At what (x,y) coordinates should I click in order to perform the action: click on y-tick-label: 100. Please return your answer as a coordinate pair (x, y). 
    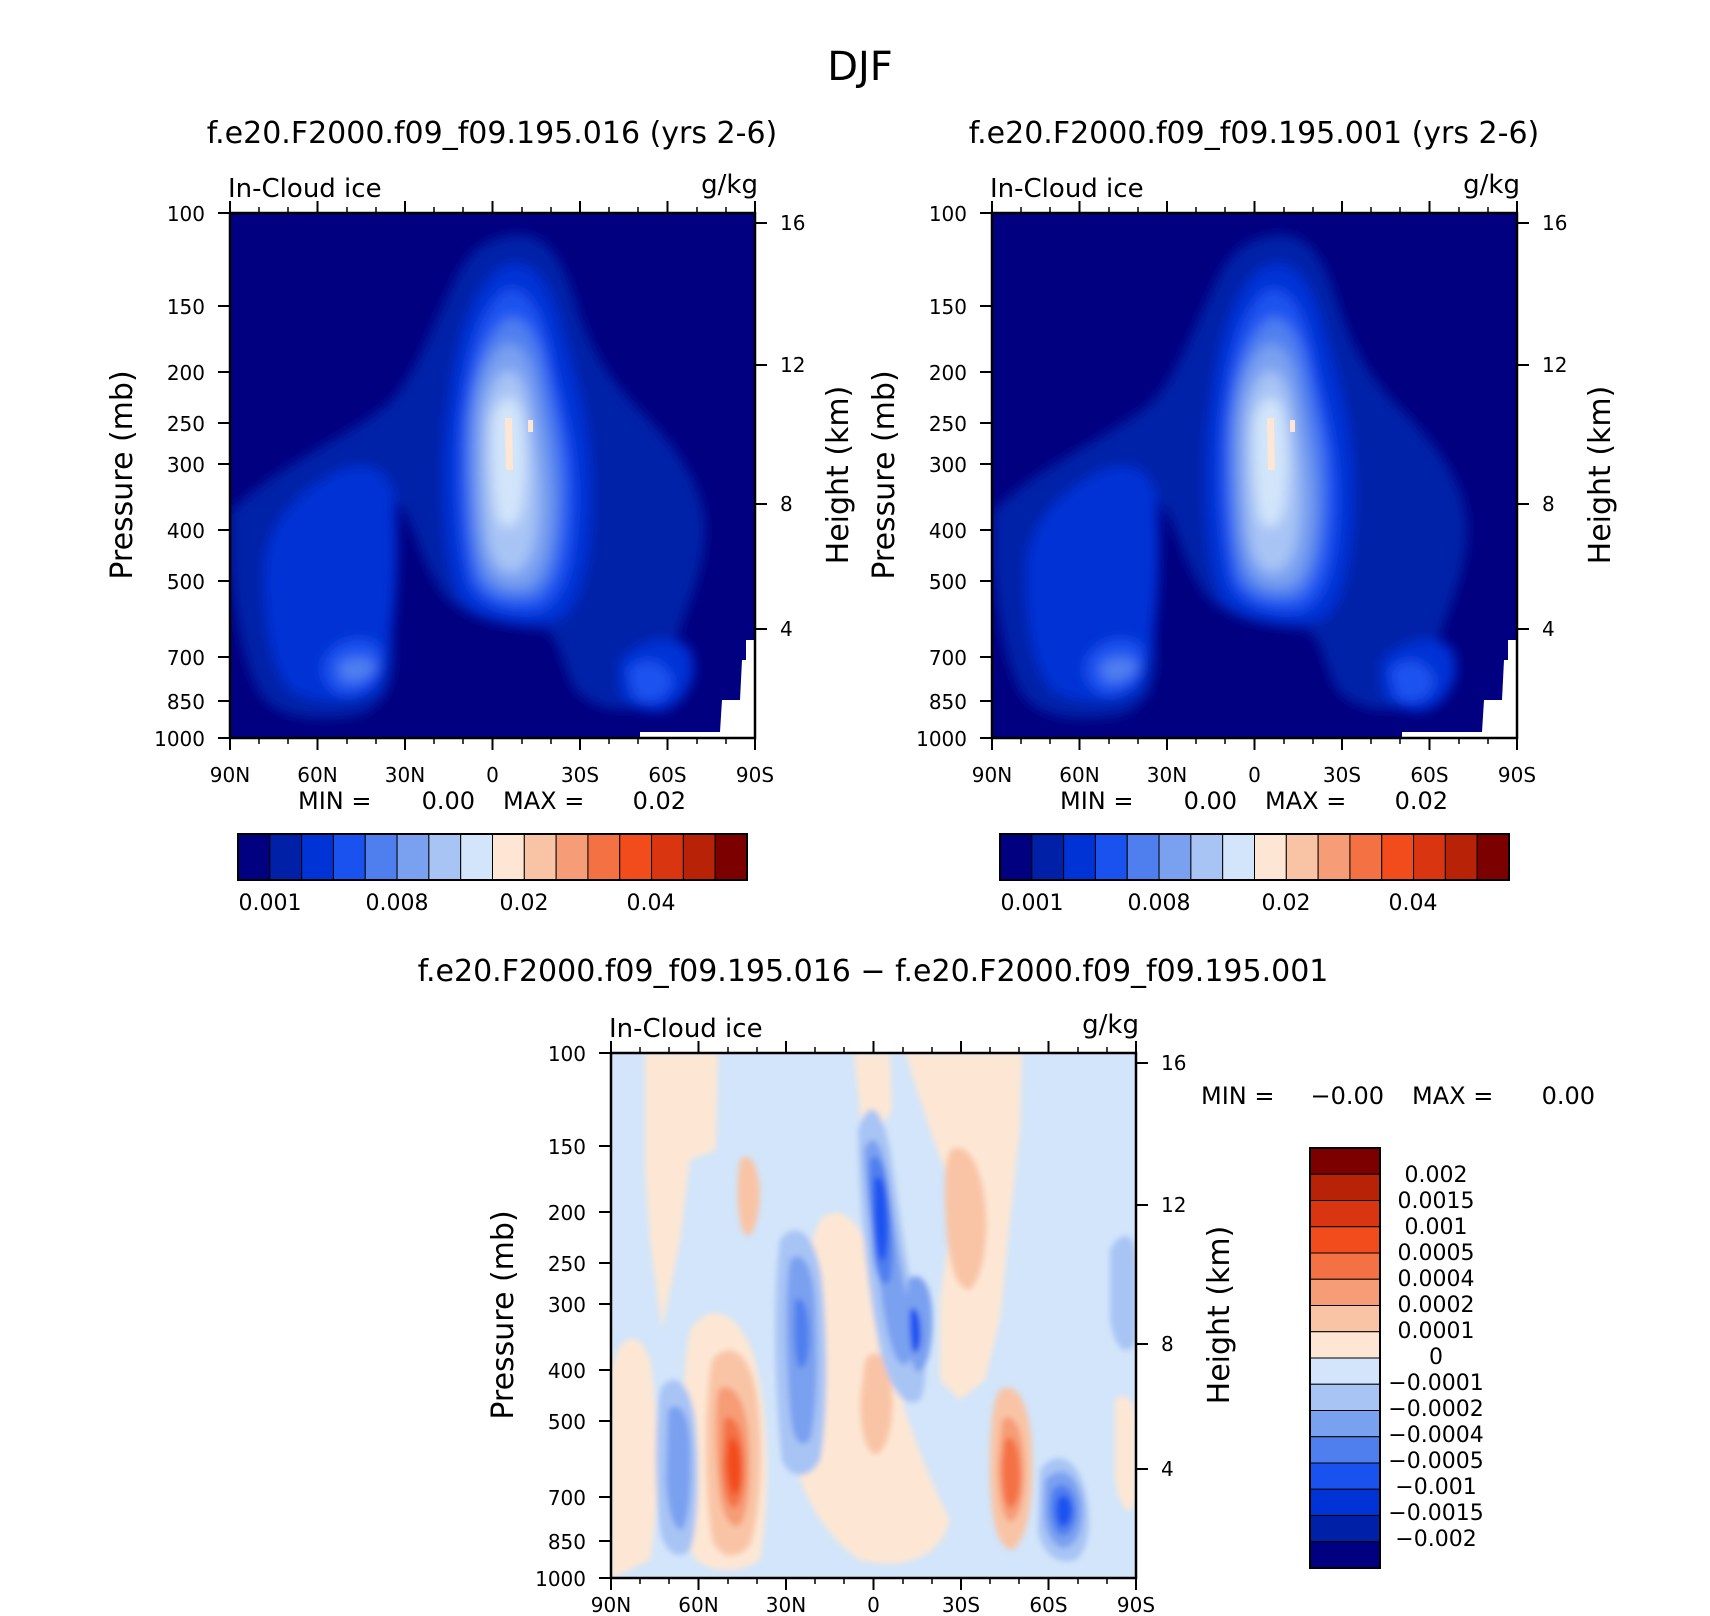
    Looking at the image, I should click on (948, 214).